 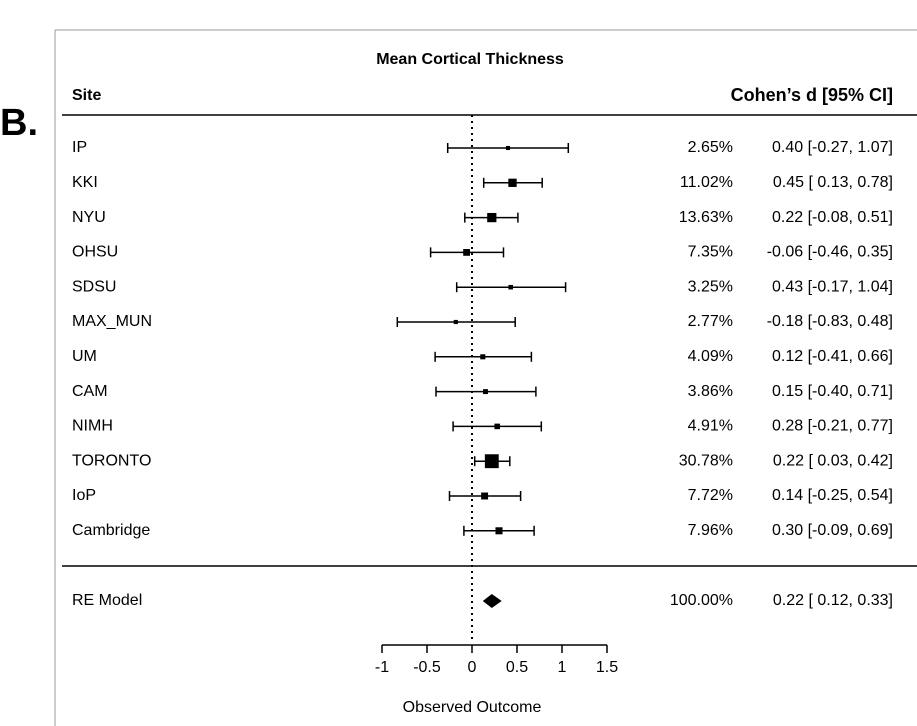 What do you see at coordinates (832, 530) in the screenshot?
I see `ci-label: 0.30 [-0.09, 0.69]` at bounding box center [832, 530].